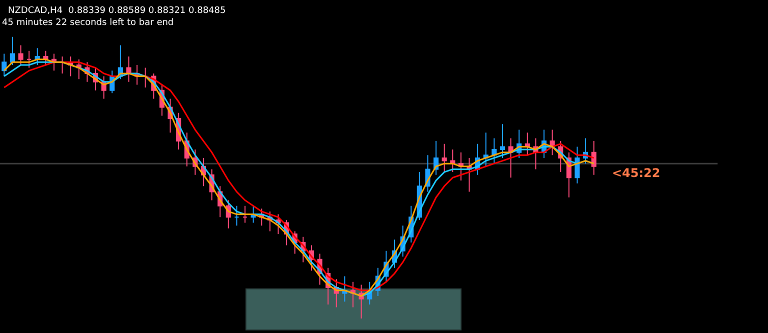 The image size is (768, 333). I want to click on text: <45:22, so click(636, 173).